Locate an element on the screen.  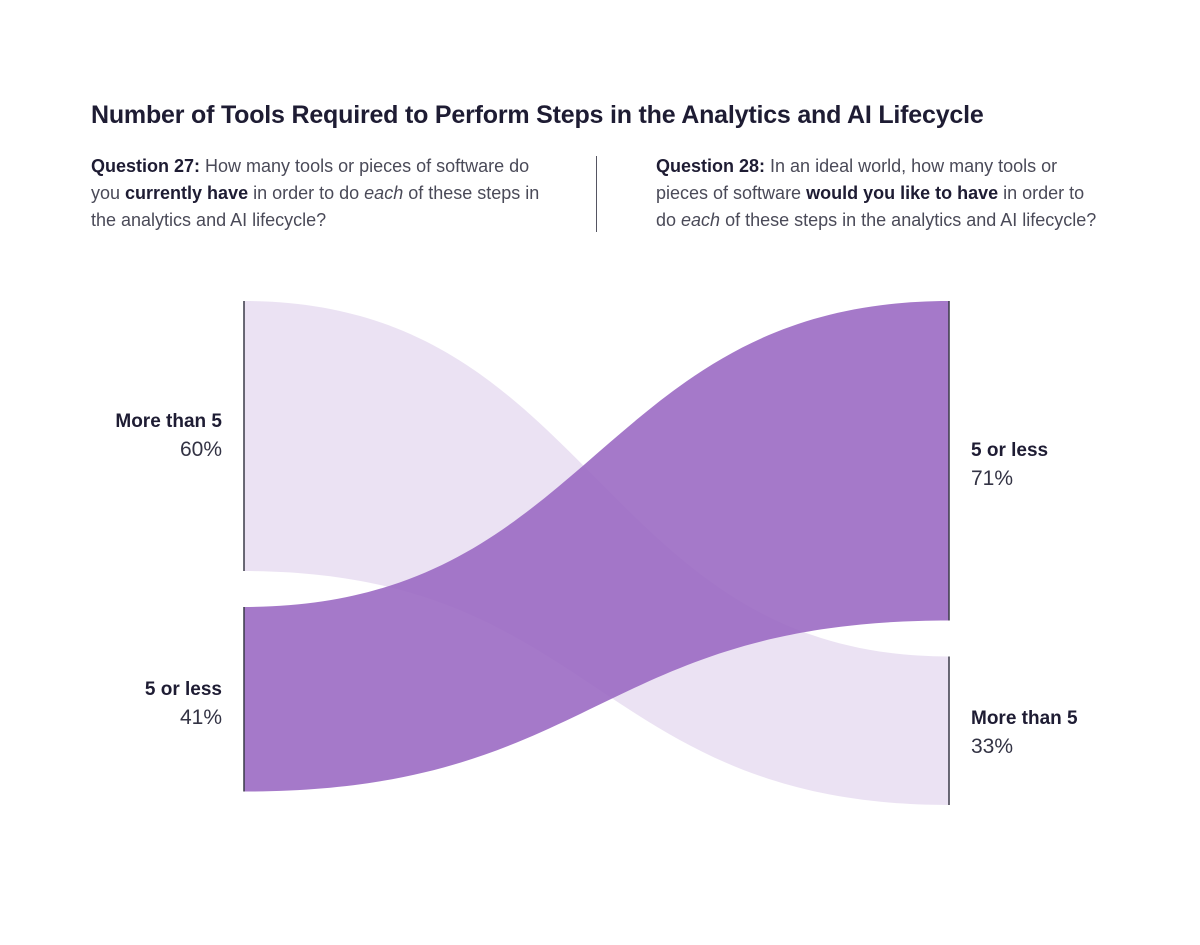
right-node-label-5-or-less: 5 or less 71% is located at coordinates (1071, 465).